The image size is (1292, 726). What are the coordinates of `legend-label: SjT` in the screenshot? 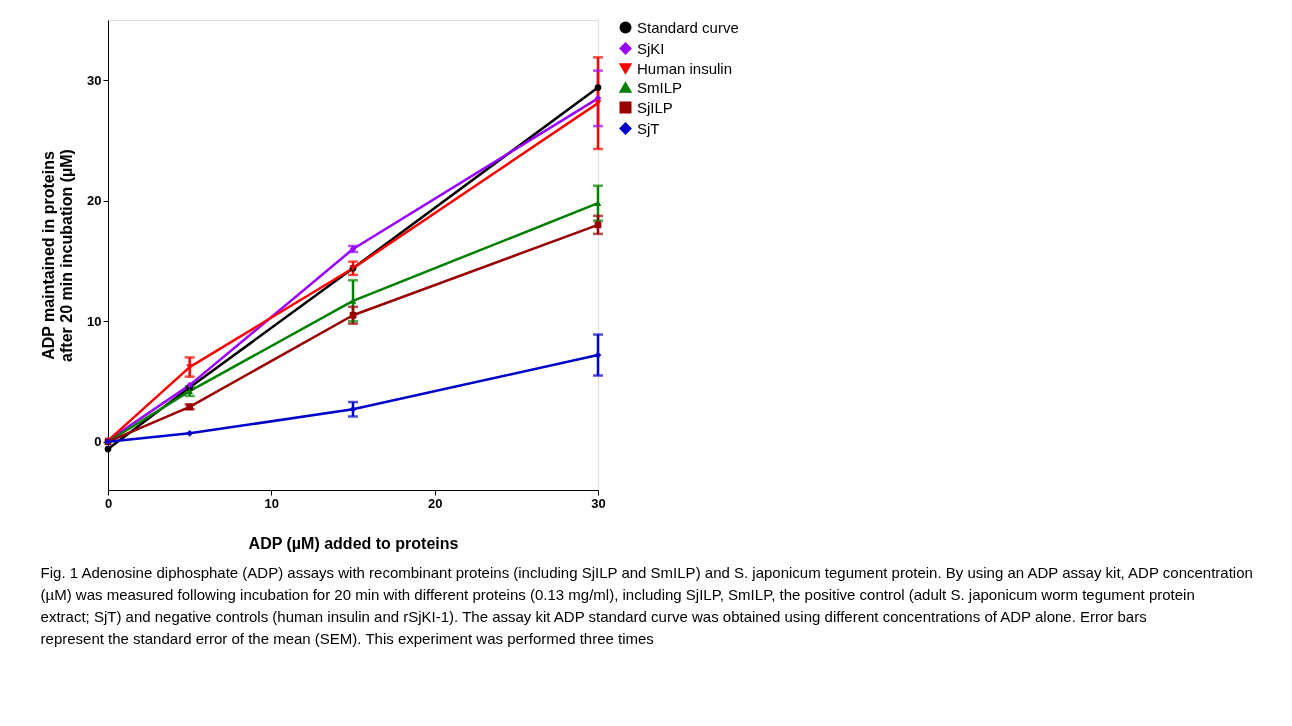 It's located at (648, 128).